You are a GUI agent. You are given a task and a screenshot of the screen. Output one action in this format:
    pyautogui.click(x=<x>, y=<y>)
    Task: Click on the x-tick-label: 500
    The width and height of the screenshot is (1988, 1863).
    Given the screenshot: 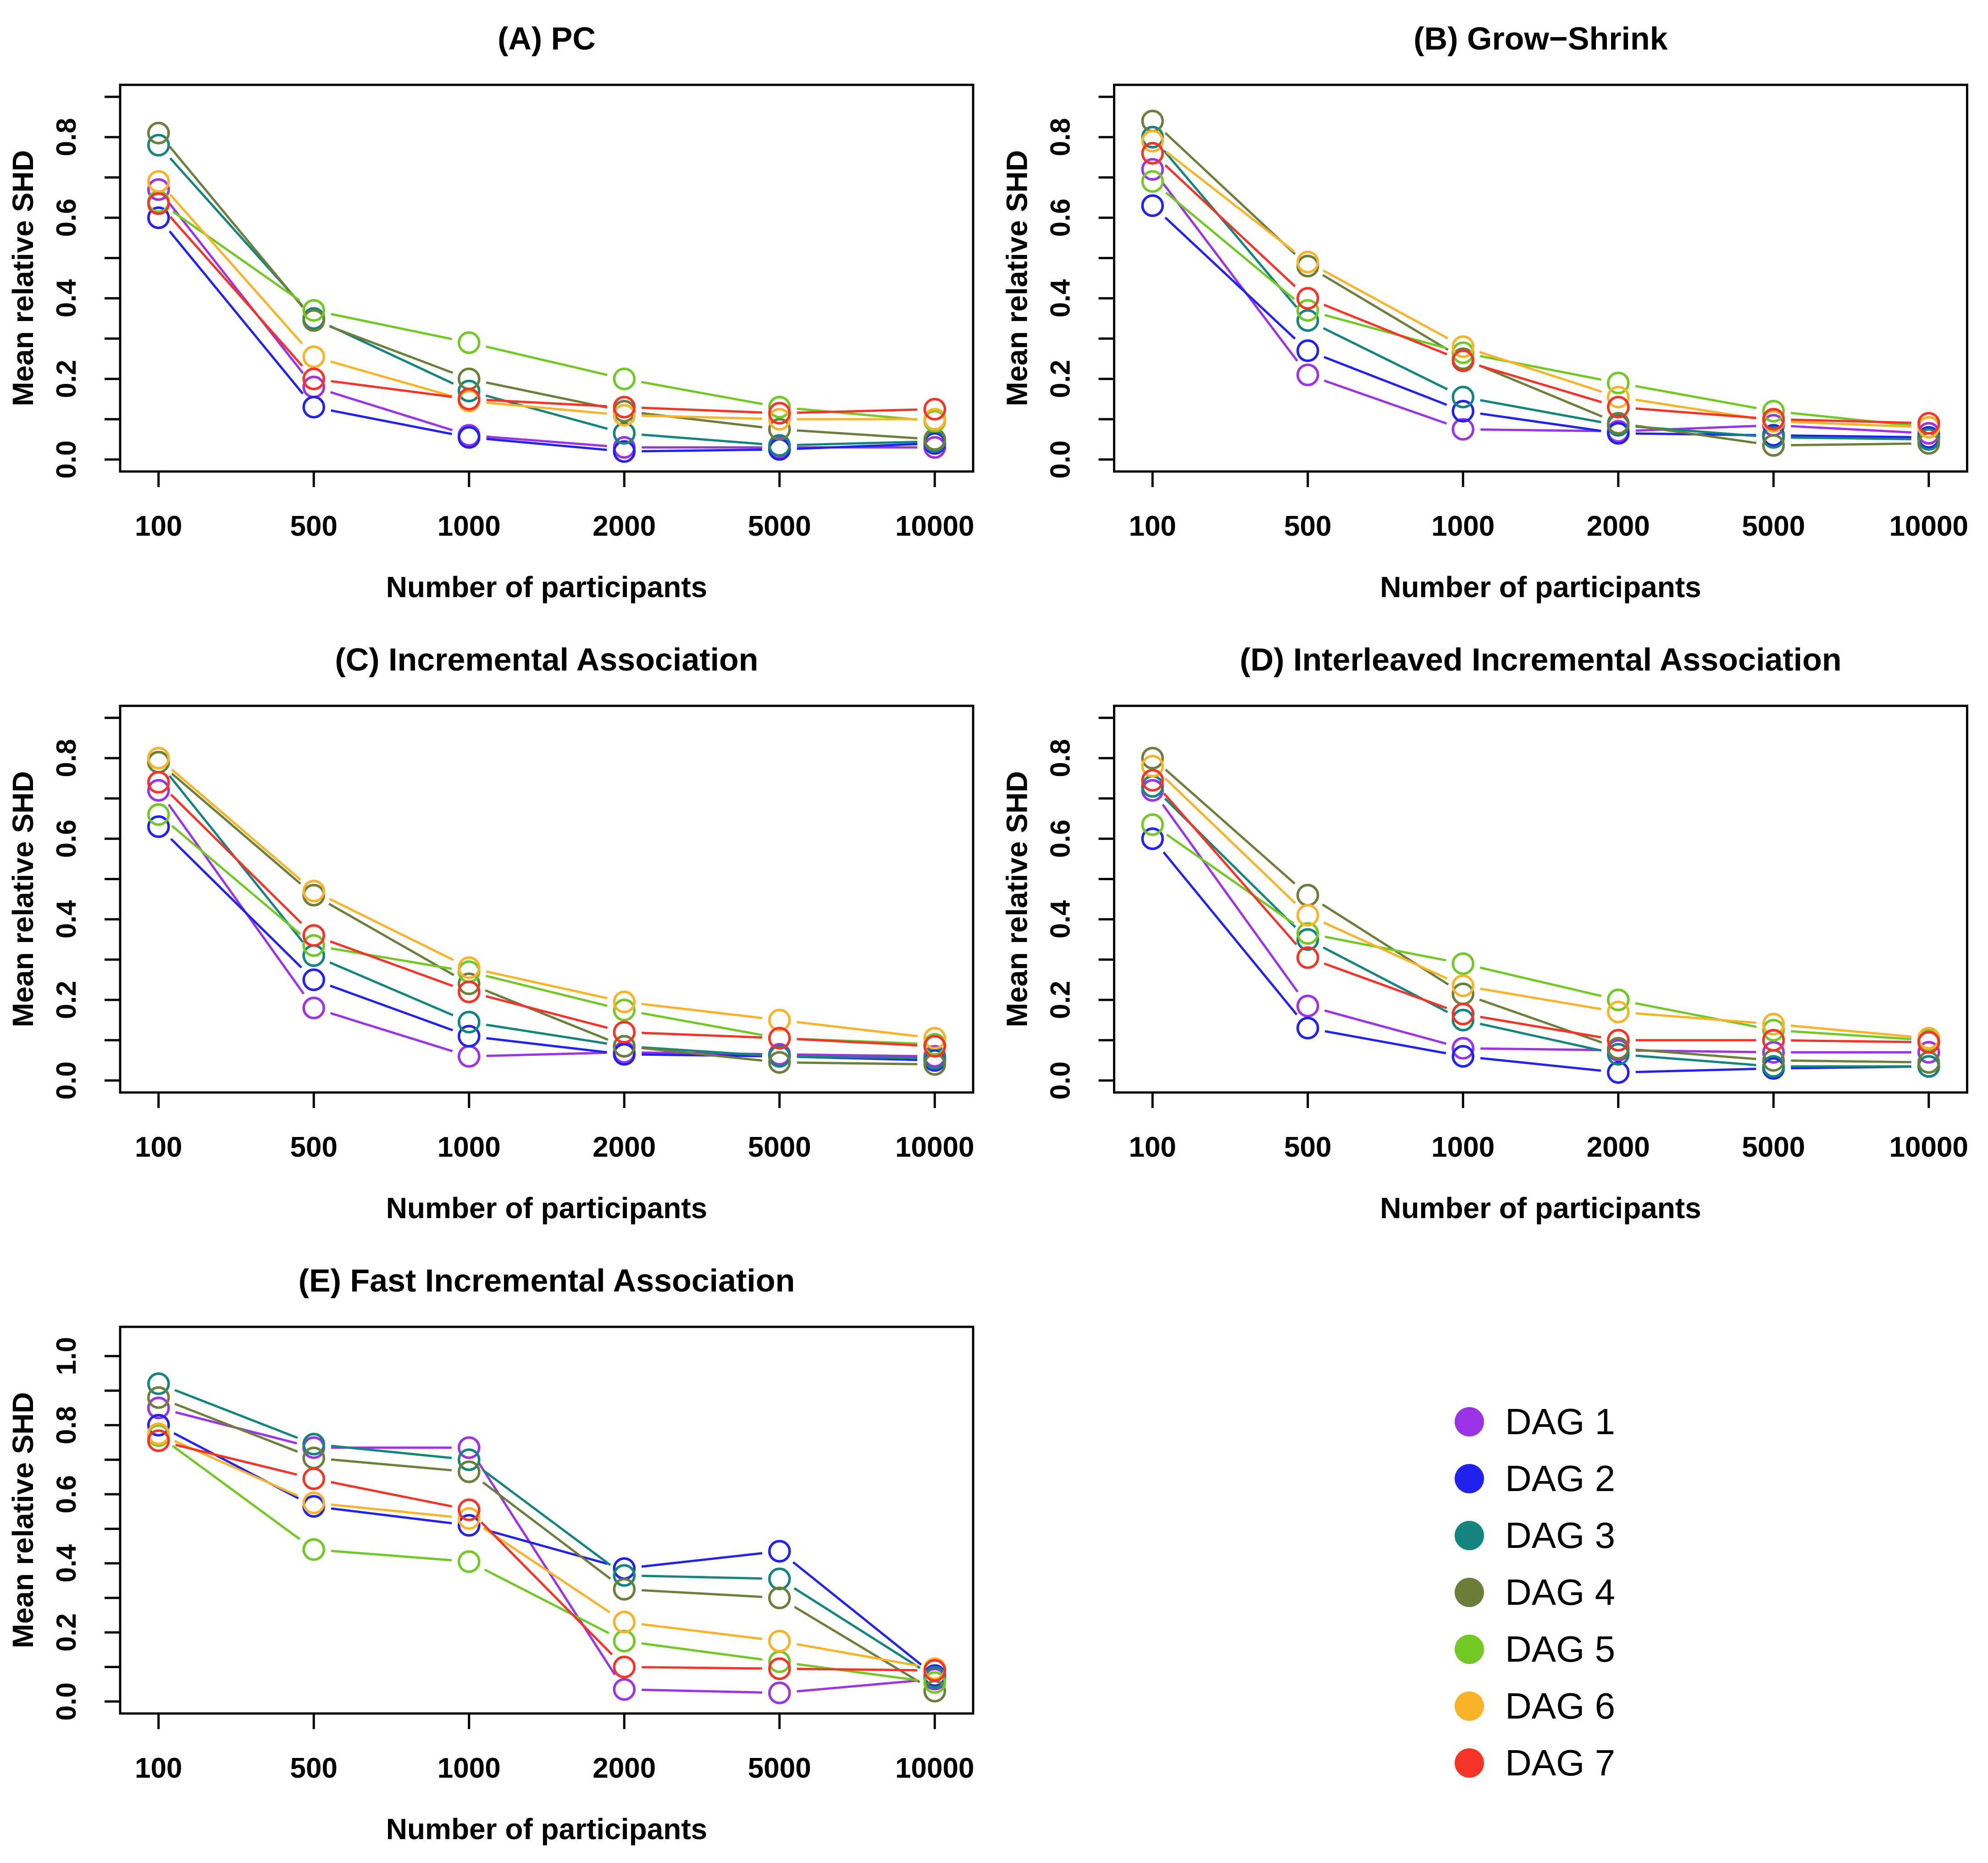 What is the action you would take?
    pyautogui.click(x=313, y=1768)
    